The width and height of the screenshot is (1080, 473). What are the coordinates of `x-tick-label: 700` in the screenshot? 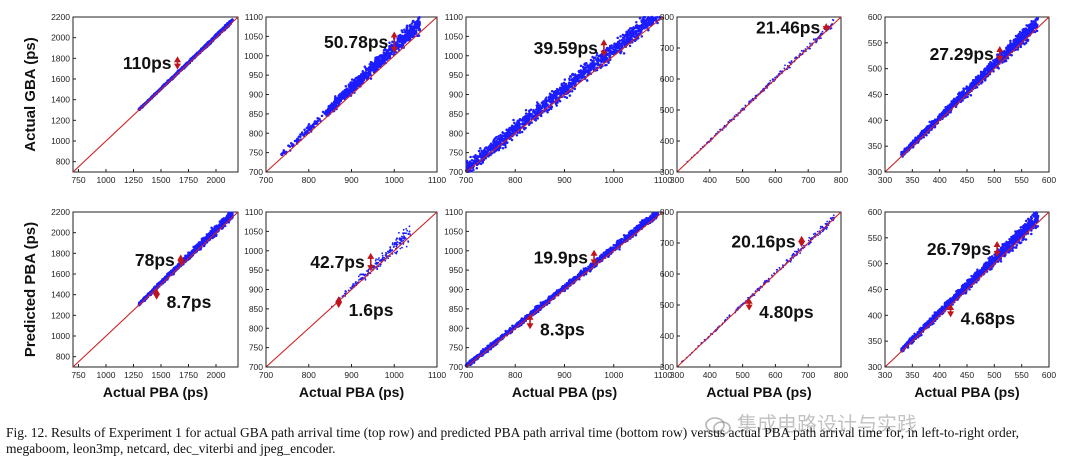 It's located at (808, 180).